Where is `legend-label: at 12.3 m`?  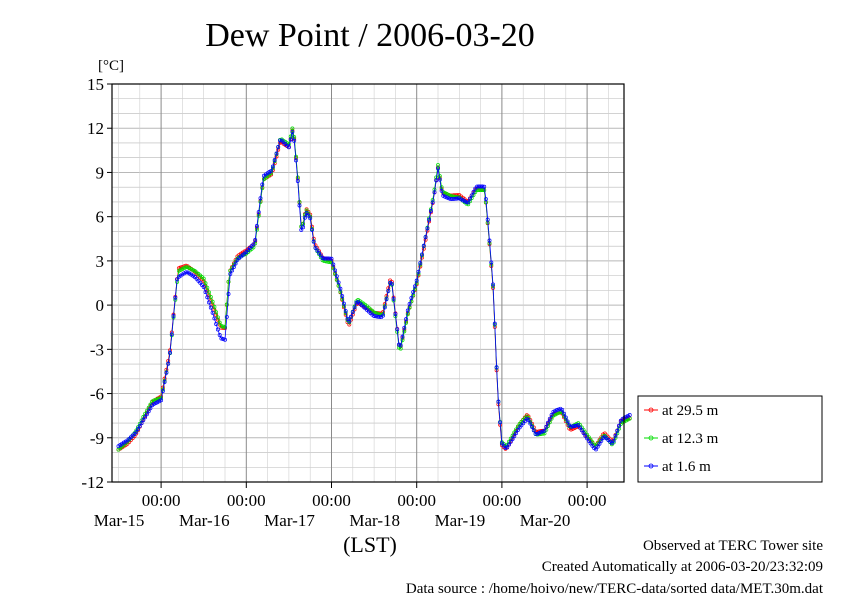 legend-label: at 12.3 m is located at coordinates (690, 439).